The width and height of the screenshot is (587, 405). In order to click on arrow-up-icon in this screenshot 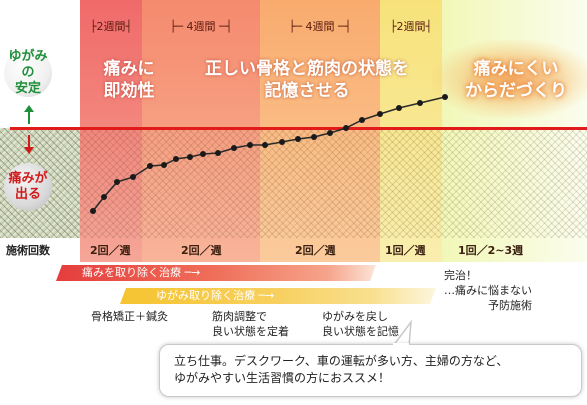, I will do `click(29, 114)`.